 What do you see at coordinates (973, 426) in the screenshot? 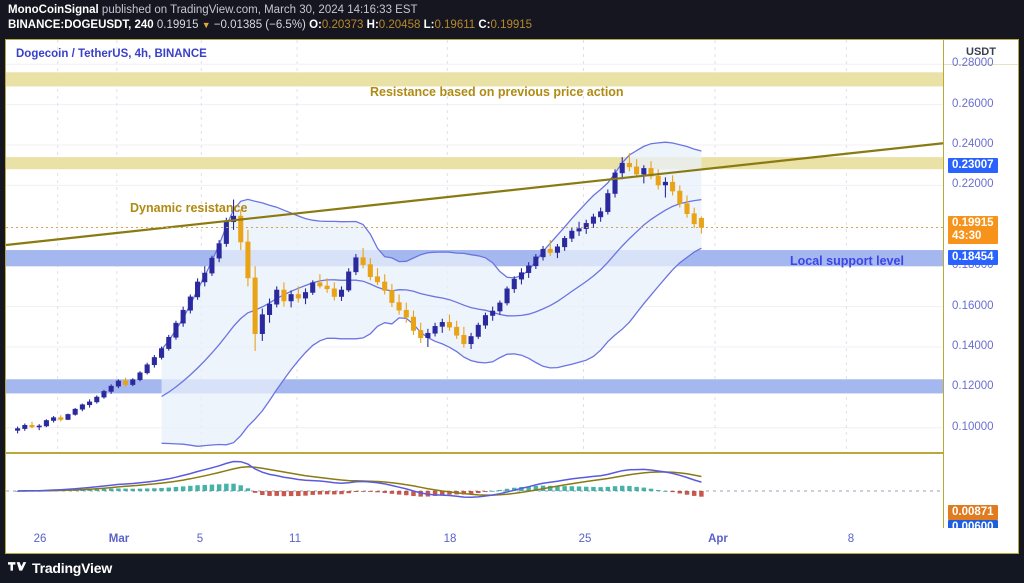
I see `price-tick: 0.10000` at bounding box center [973, 426].